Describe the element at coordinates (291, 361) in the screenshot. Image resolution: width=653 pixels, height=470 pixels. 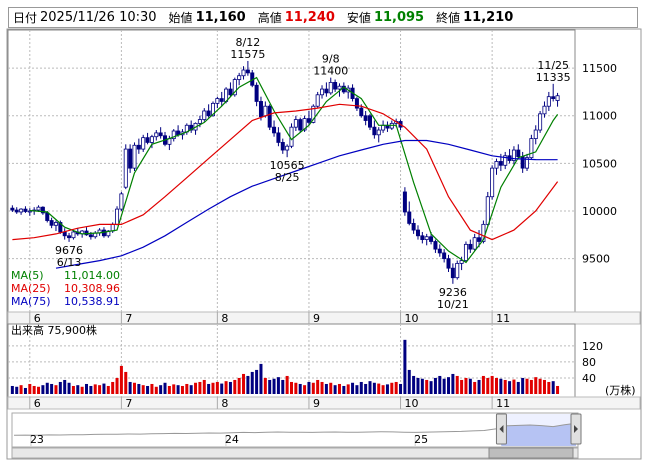
I see `volume-plot` at that location.